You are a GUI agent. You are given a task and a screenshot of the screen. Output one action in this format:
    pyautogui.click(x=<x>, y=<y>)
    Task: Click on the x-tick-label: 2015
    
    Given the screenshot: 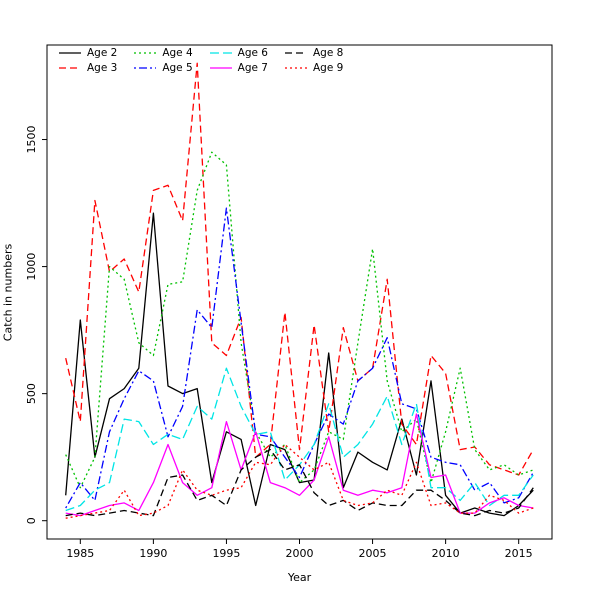 What is the action you would take?
    pyautogui.click(x=519, y=553)
    